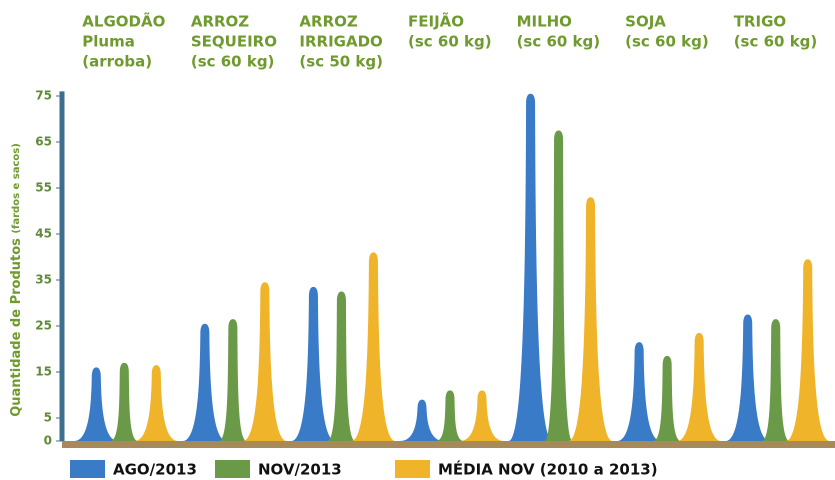  What do you see at coordinates (436, 21) in the screenshot?
I see `category-label: FEIJÃO` at bounding box center [436, 21].